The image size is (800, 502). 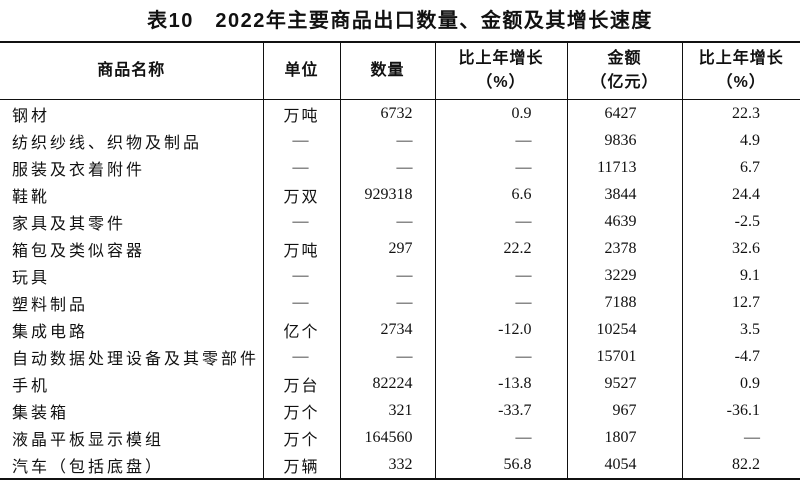 I want to click on table-row: 集成电路 亿个 2734 -12.0 10254 3.5, so click(x=400, y=329).